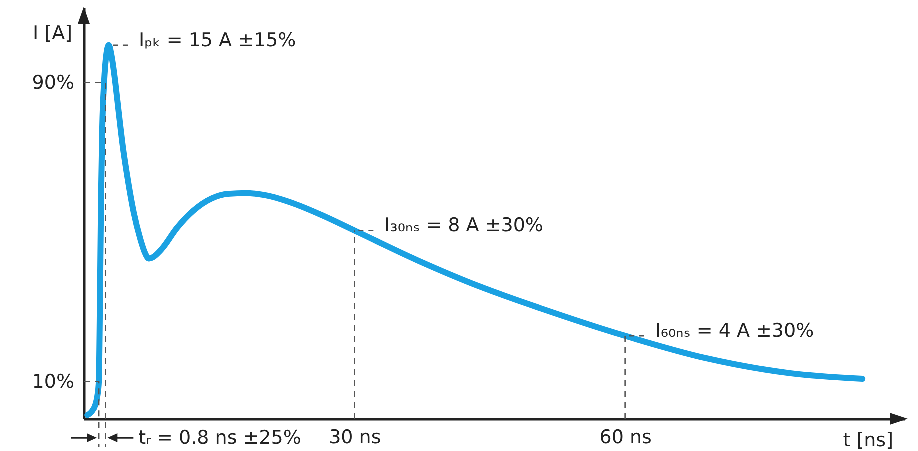 The height and width of the screenshot is (451, 918). What do you see at coordinates (626, 437) in the screenshot?
I see `x-tick-label: 60 ns` at bounding box center [626, 437].